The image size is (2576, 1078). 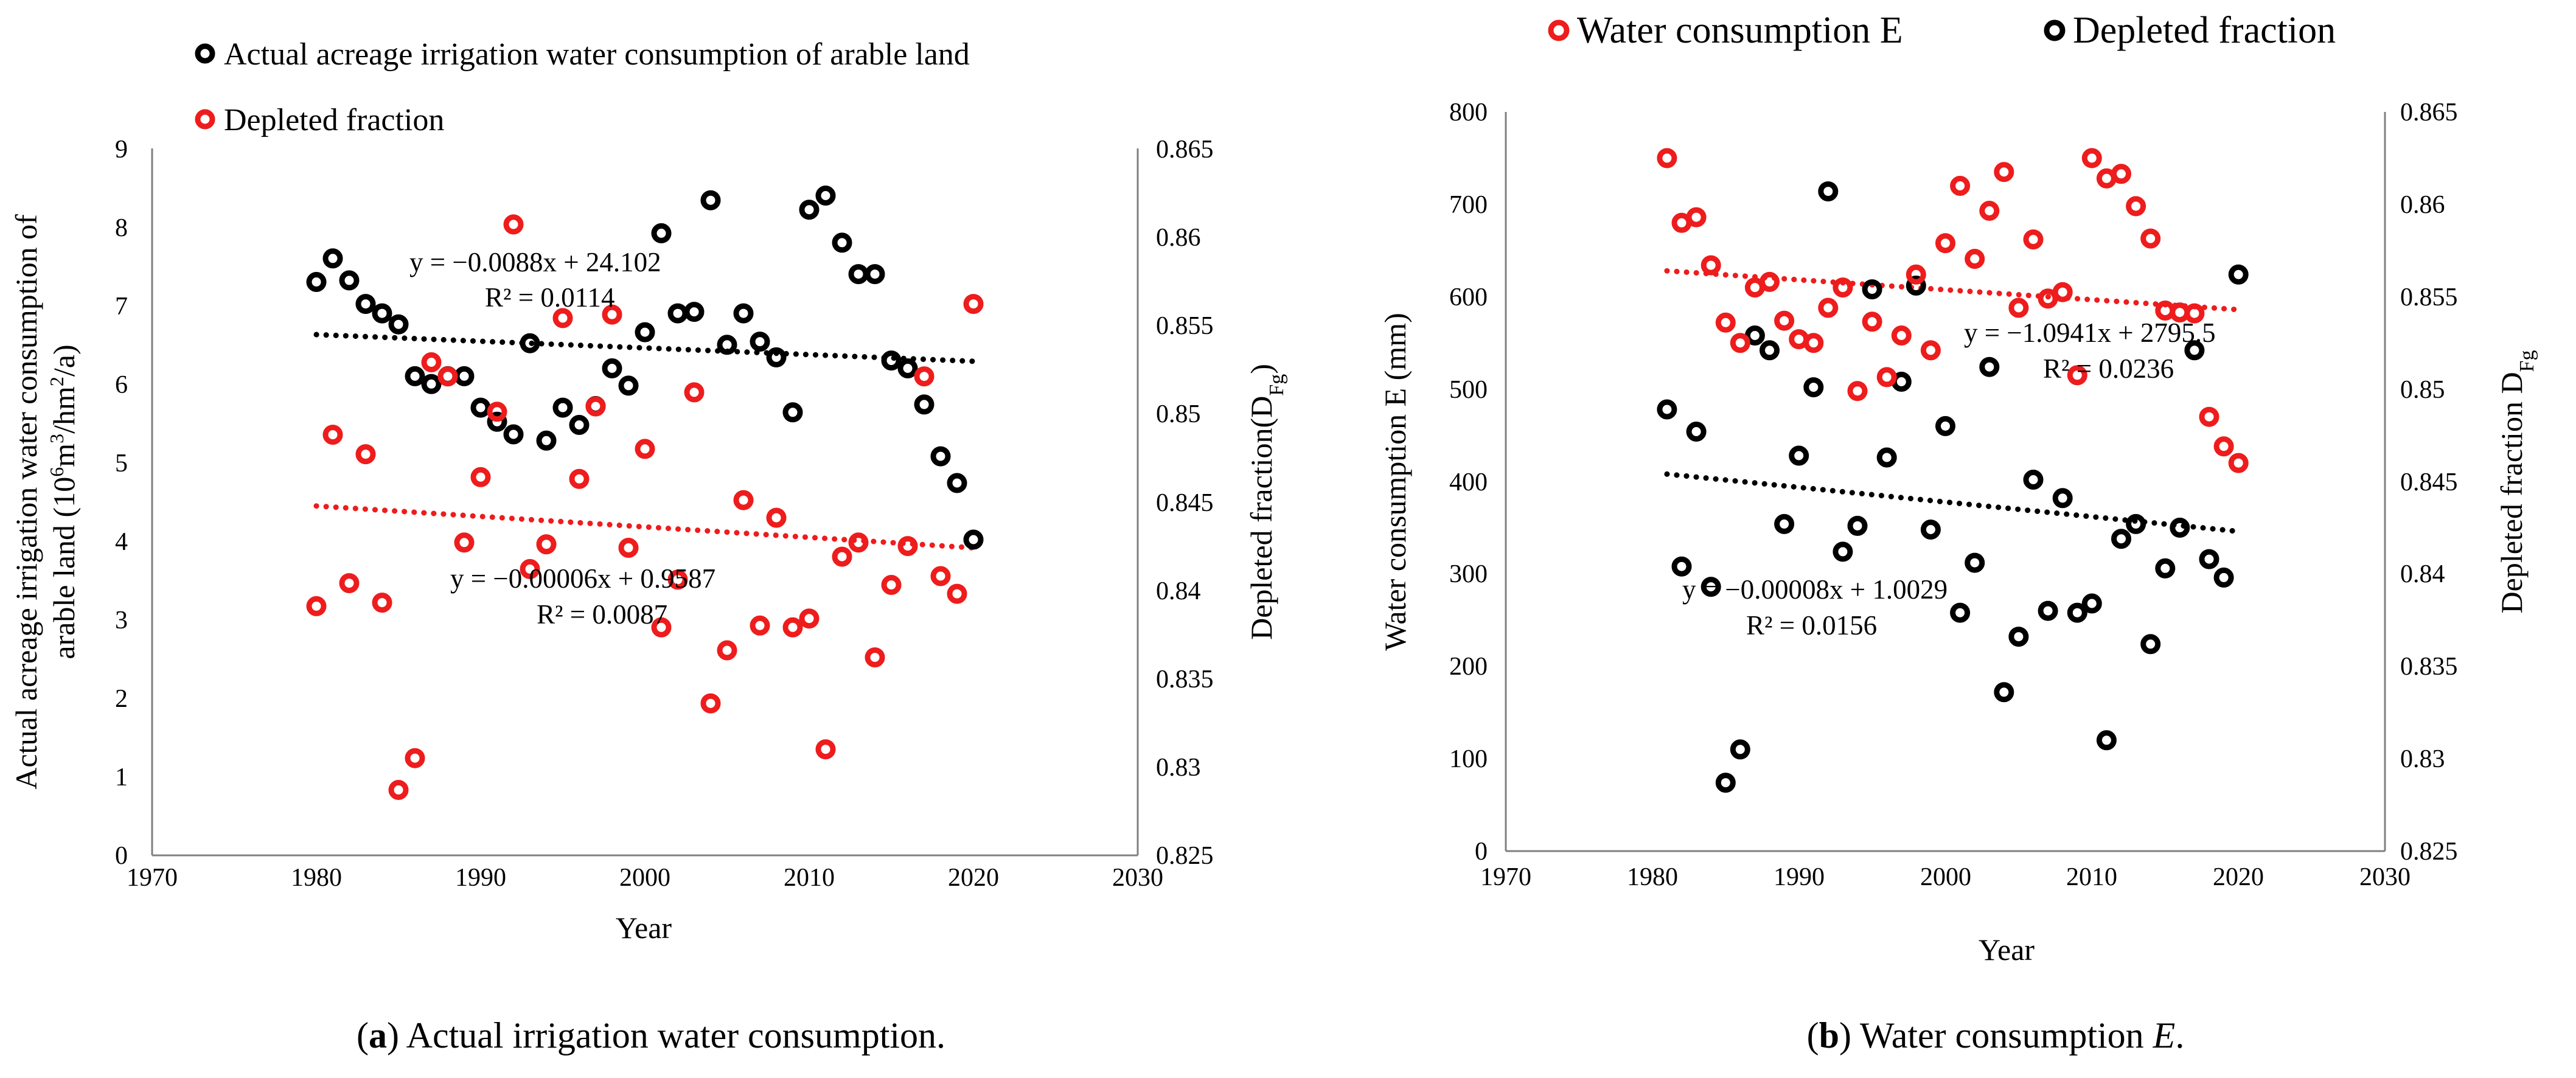 I want to click on caption-a-letter: a, so click(x=378, y=1035).